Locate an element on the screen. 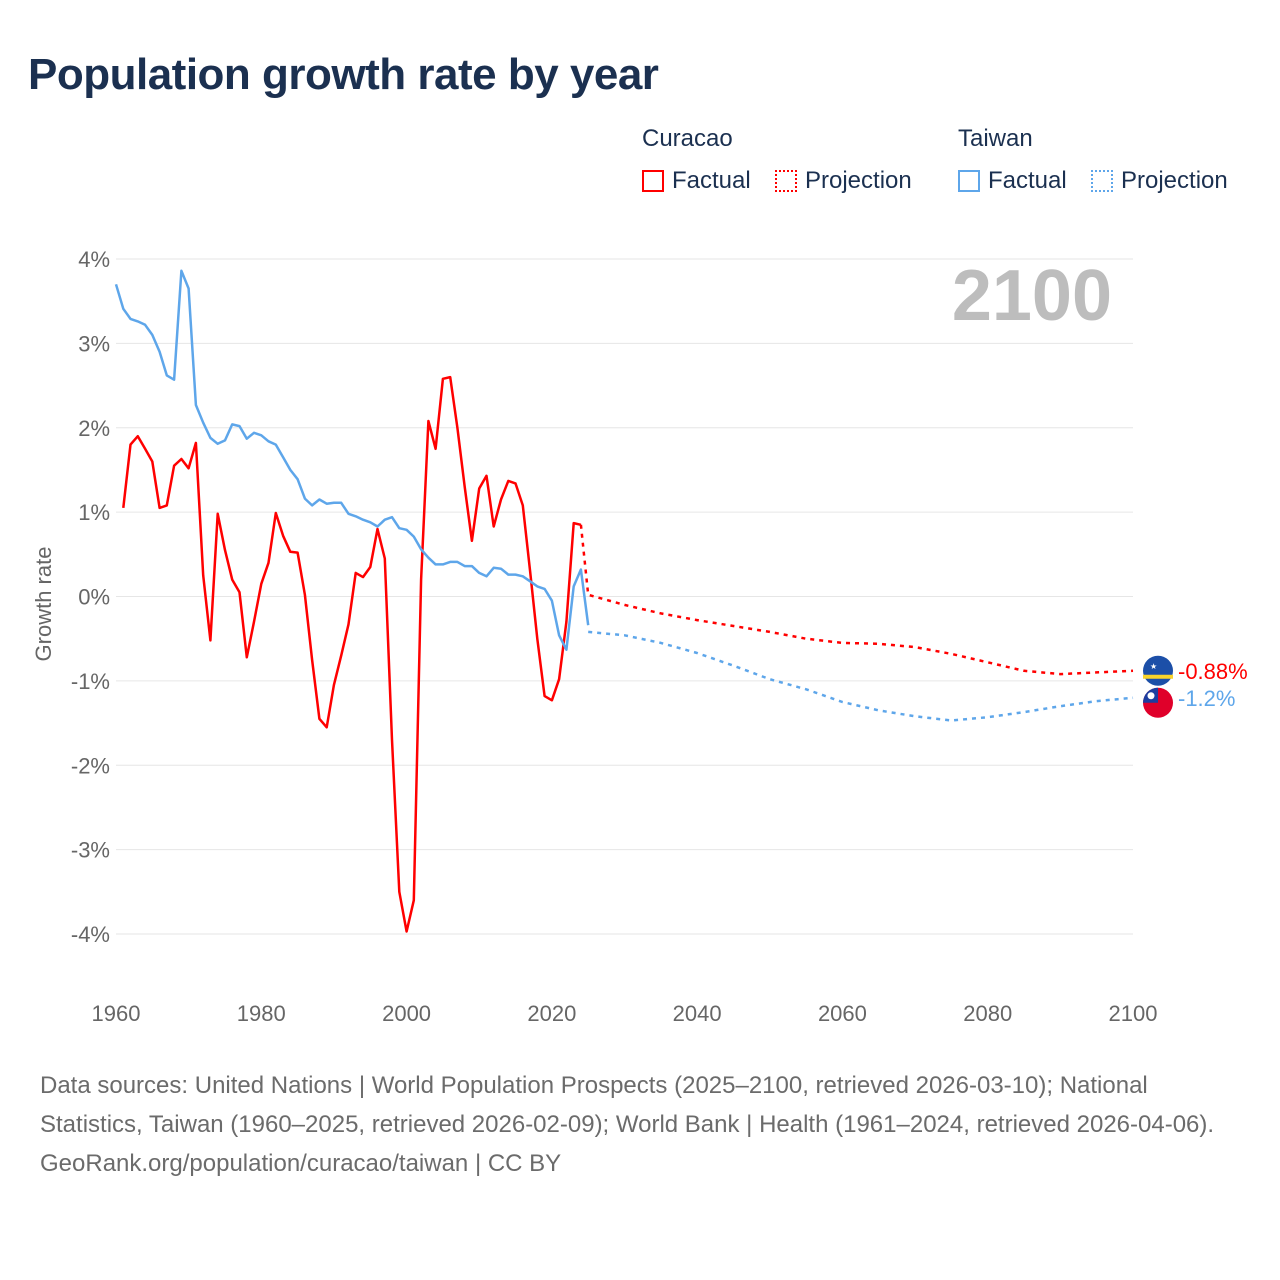 The image size is (1280, 1280). current-year-label: 2100 is located at coordinates (1031, 296).